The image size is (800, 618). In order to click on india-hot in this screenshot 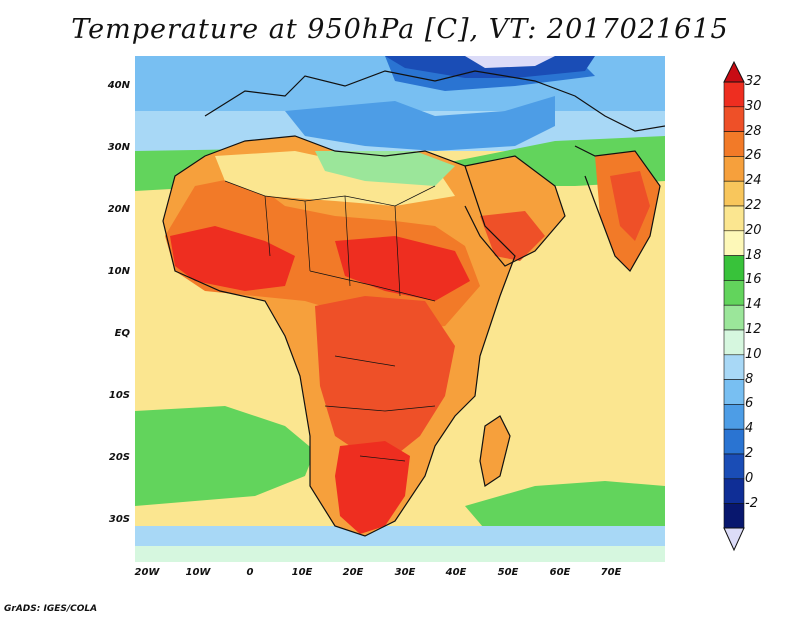, I will do `click(630, 206)`.